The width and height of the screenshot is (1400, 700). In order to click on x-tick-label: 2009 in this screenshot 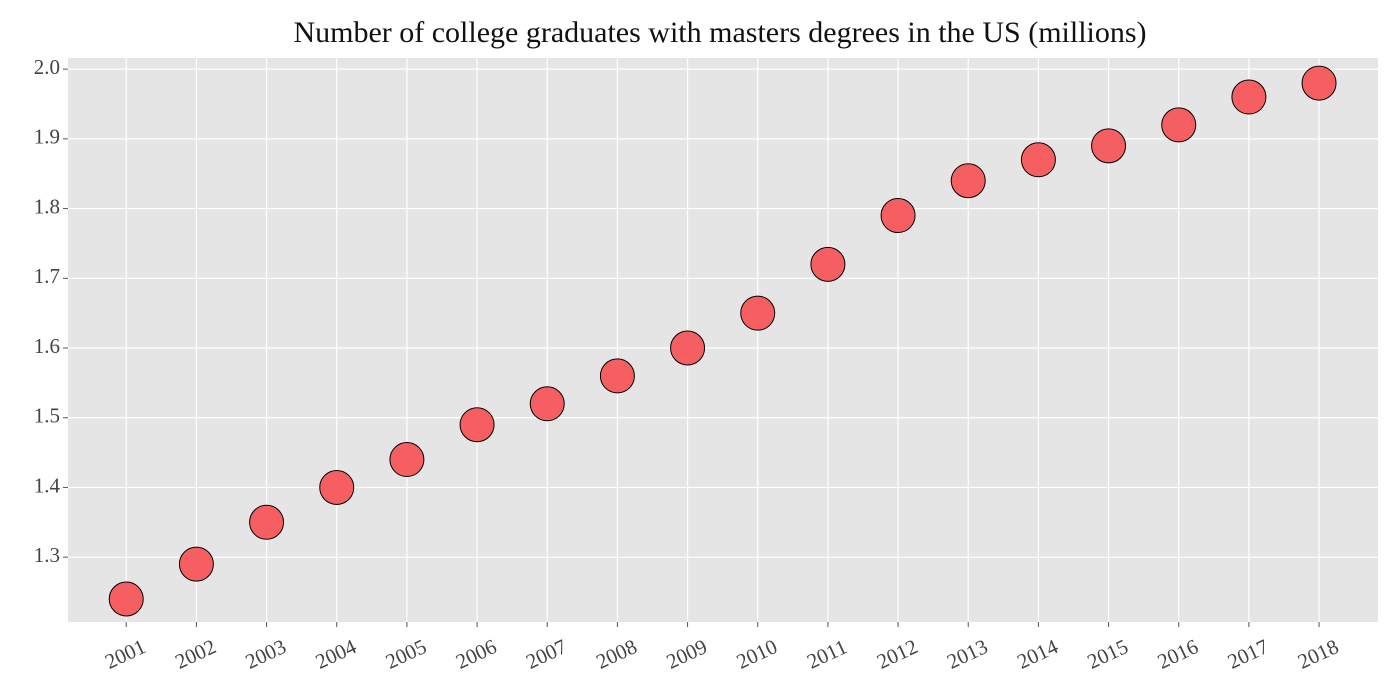, I will do `click(687, 654)`.